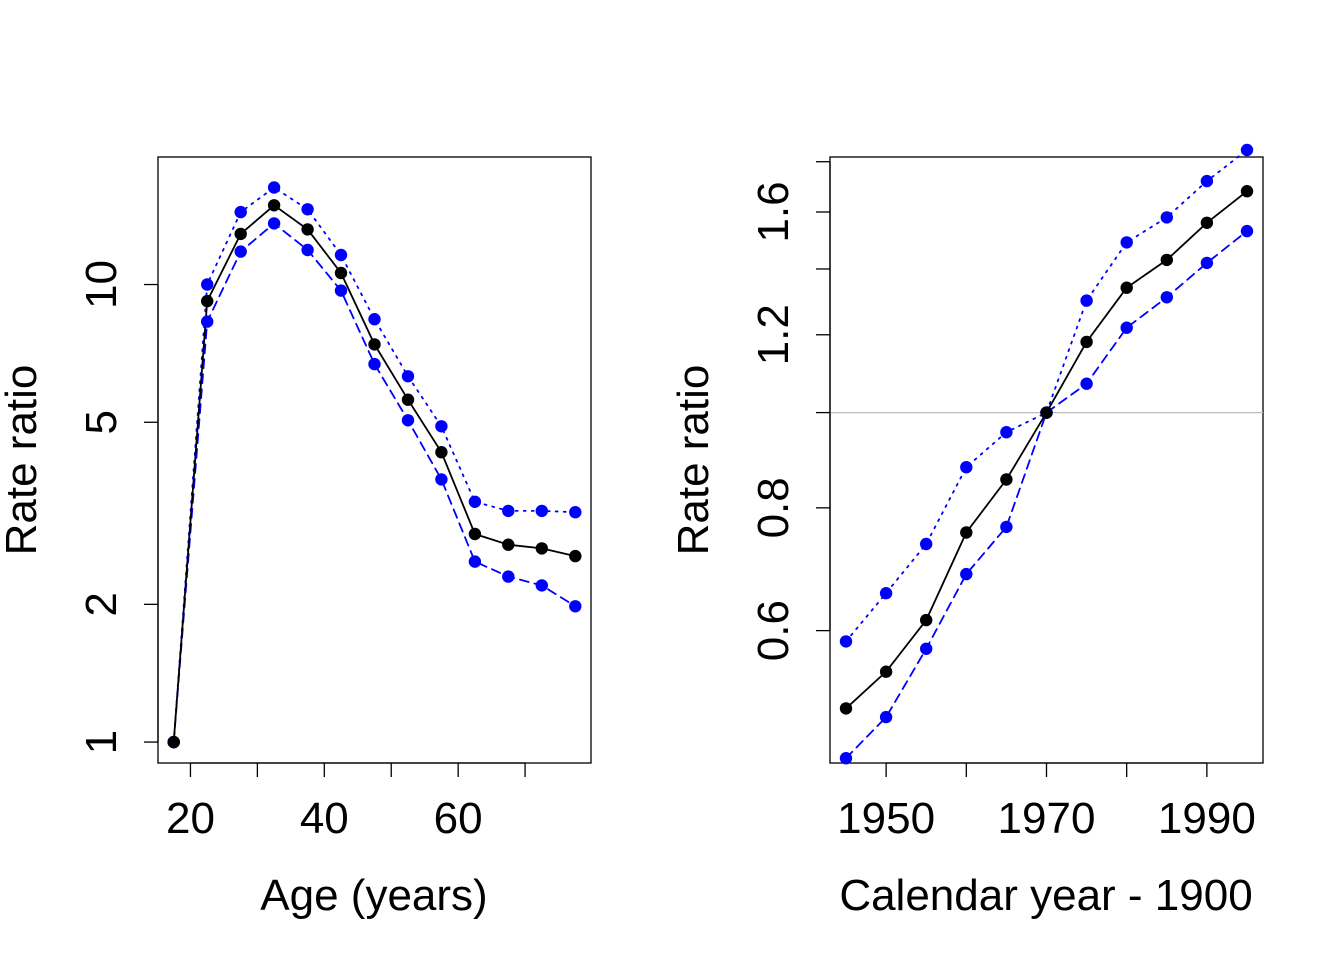  What do you see at coordinates (1207, 818) in the screenshot?
I see `x-tick-label: 1990` at bounding box center [1207, 818].